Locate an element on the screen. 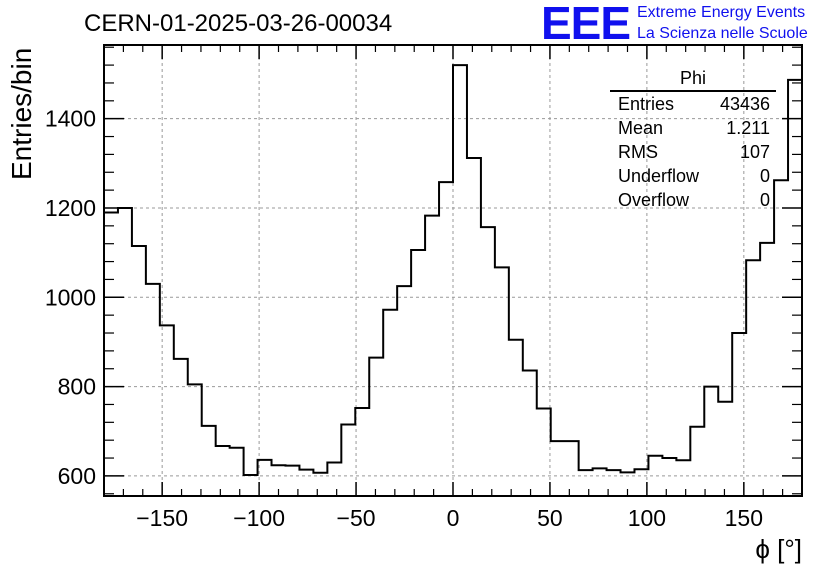 This screenshot has width=836, height=572. stat-row: RMS 107 is located at coordinates (693, 152).